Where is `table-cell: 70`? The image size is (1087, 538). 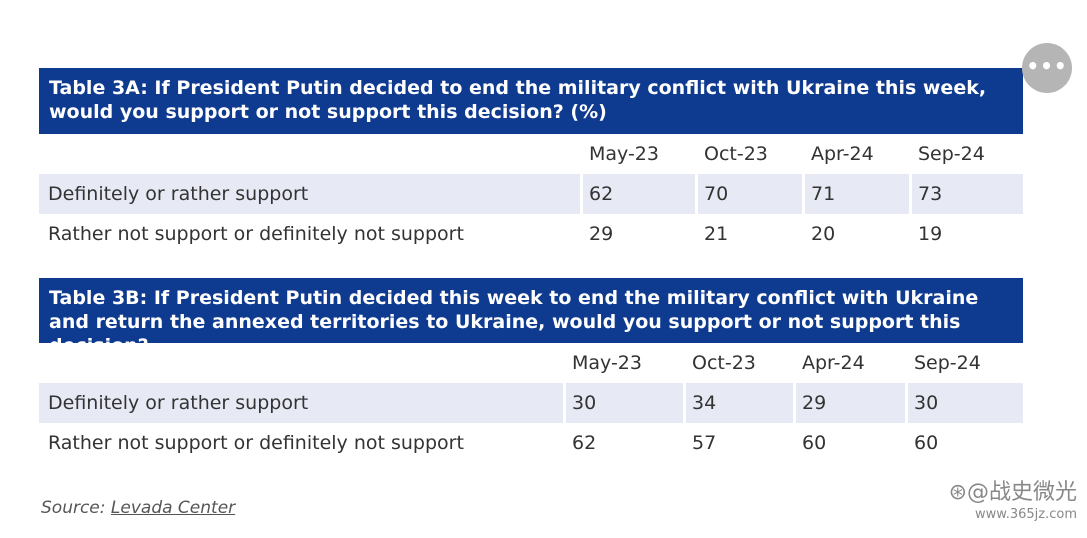
table-cell: 70 is located at coordinates (711, 194).